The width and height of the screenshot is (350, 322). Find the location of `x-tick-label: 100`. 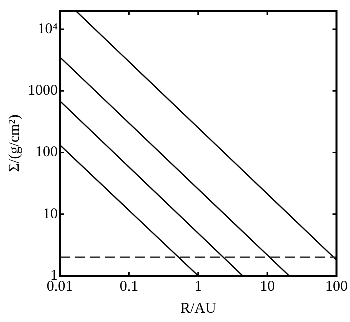

x-tick-label: 100 is located at coordinates (337, 286).